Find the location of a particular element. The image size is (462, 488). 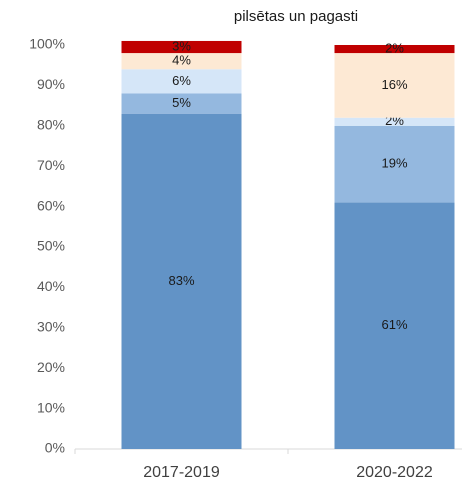

chart-title: pilsētas un pagasti is located at coordinates (296, 16).